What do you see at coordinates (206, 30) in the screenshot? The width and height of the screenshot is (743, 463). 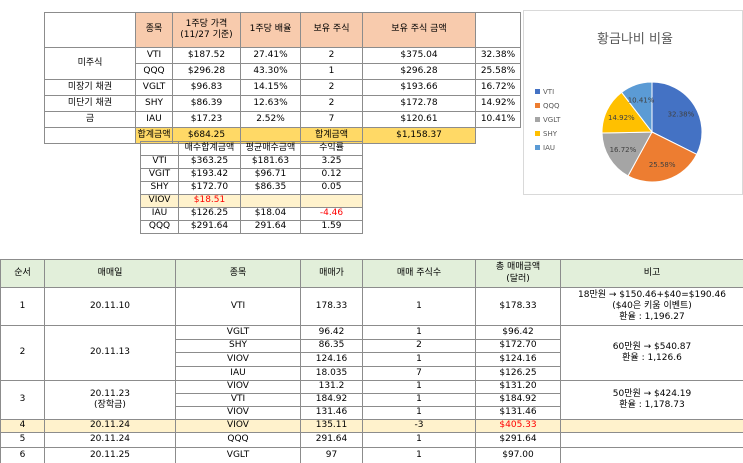 I see `header-cell: 1주당 가격 (11/27 기준)` at bounding box center [206, 30].